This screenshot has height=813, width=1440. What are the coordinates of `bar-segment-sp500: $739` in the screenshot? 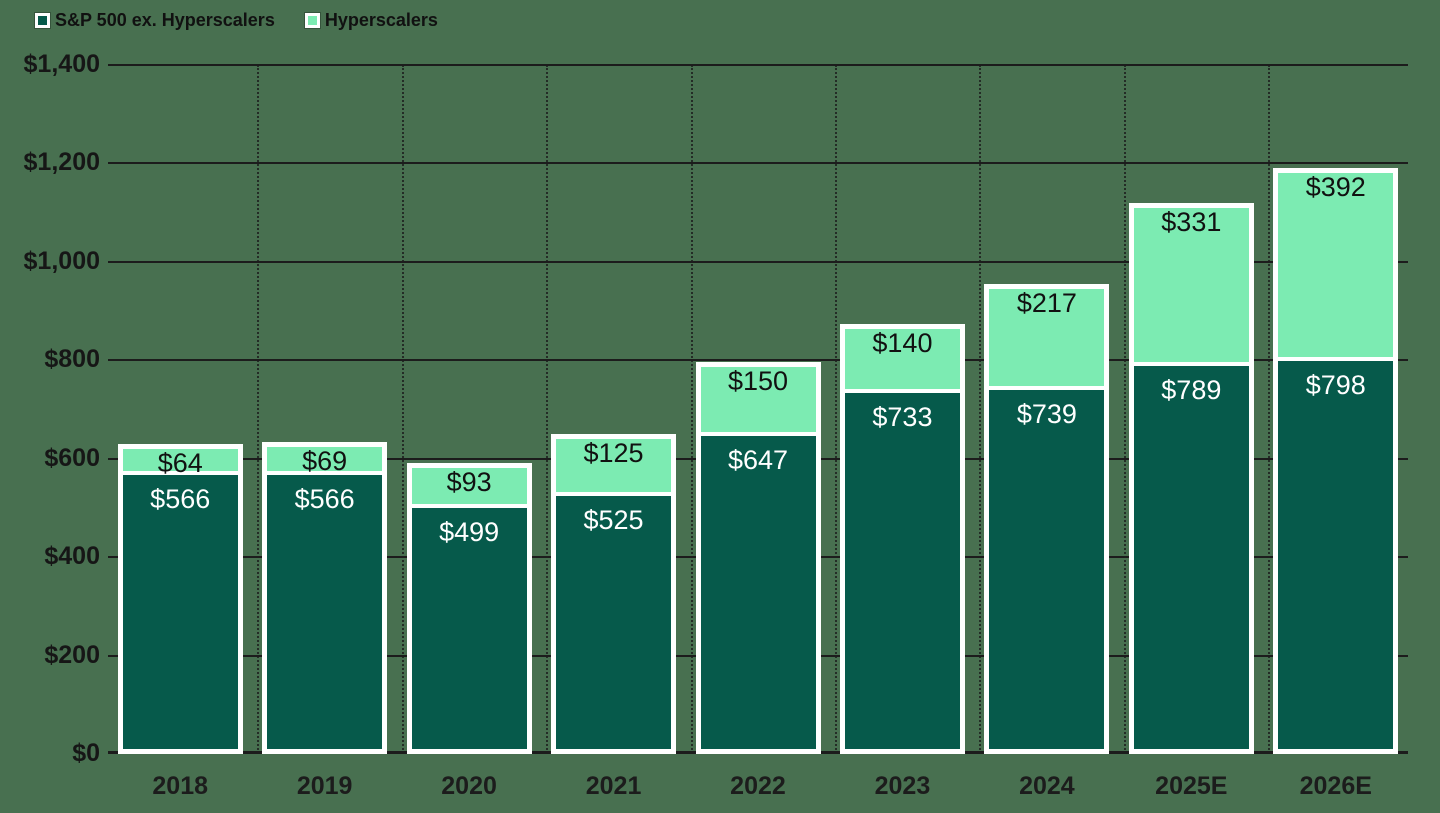 It's located at (1047, 569).